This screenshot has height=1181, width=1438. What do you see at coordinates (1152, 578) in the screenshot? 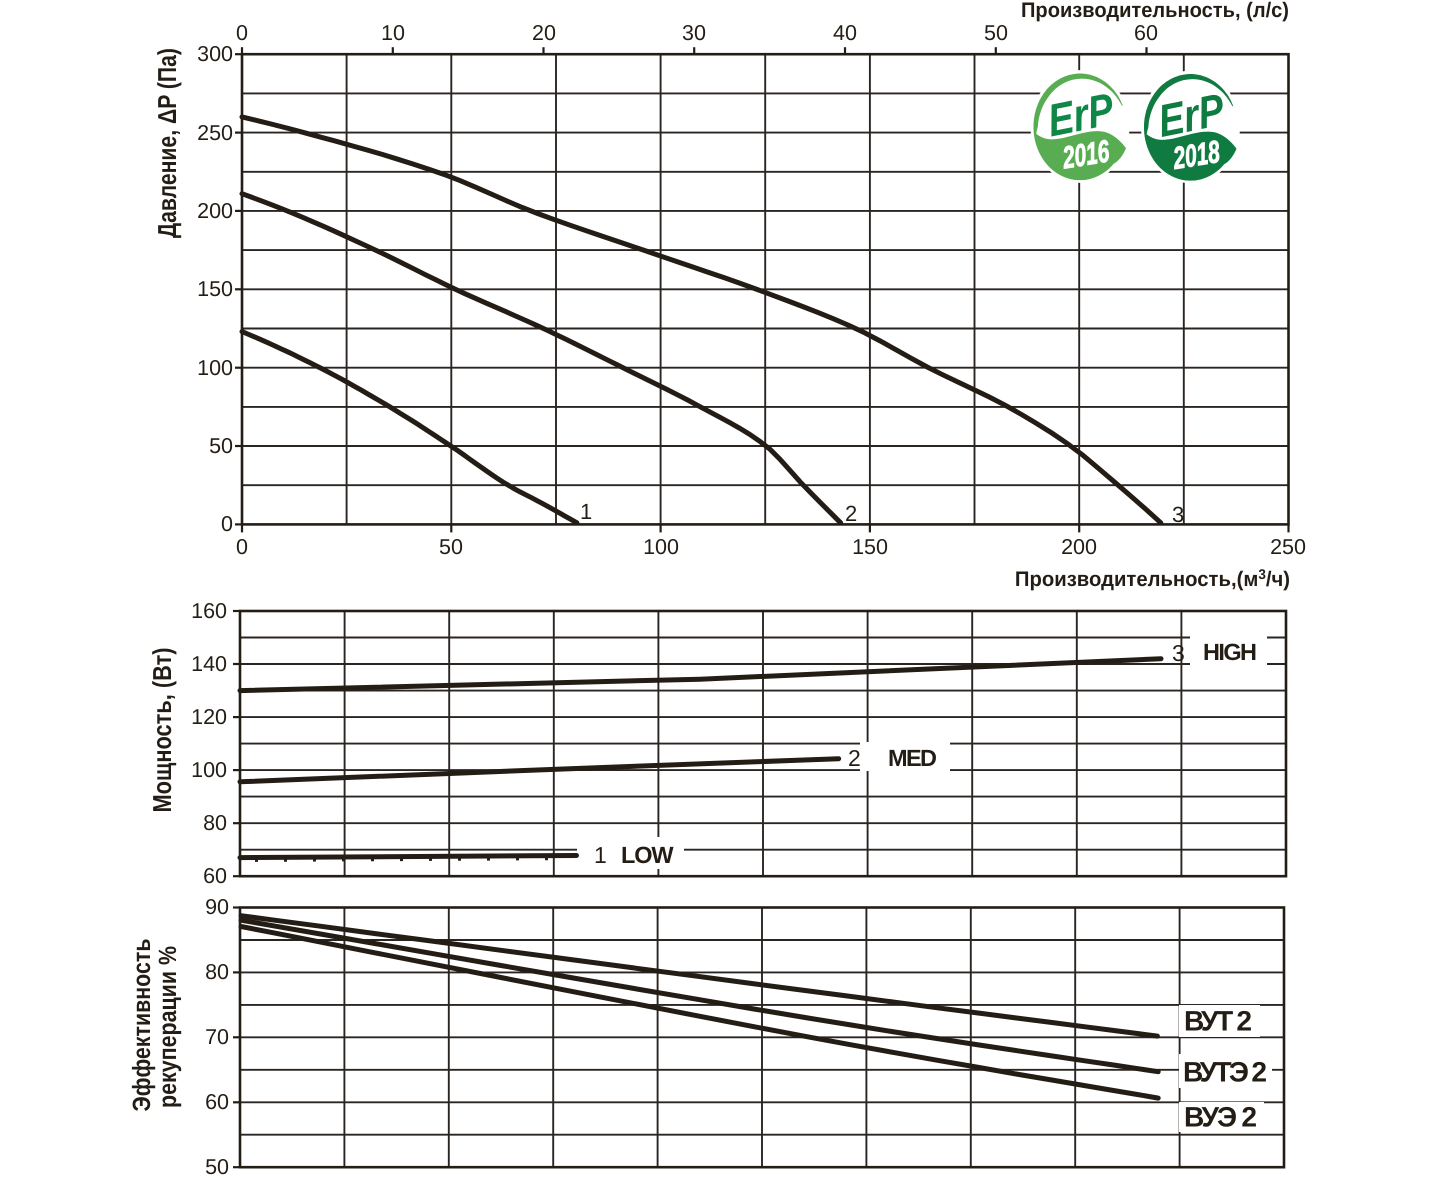
I see `svg-text: Производительность,(м3/ч)` at bounding box center [1152, 578].